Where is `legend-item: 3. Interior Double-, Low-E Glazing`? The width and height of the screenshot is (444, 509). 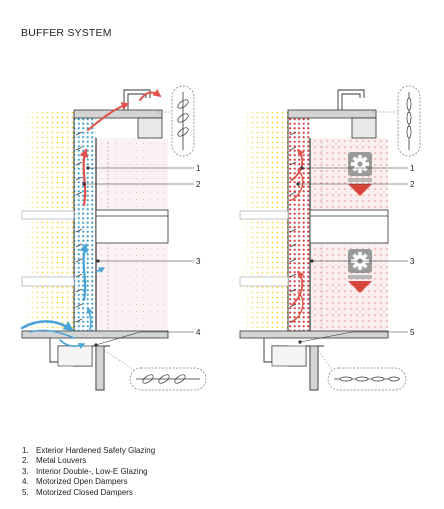 legend-item: 3. Interior Double-, Low-E Glazing is located at coordinates (85, 471).